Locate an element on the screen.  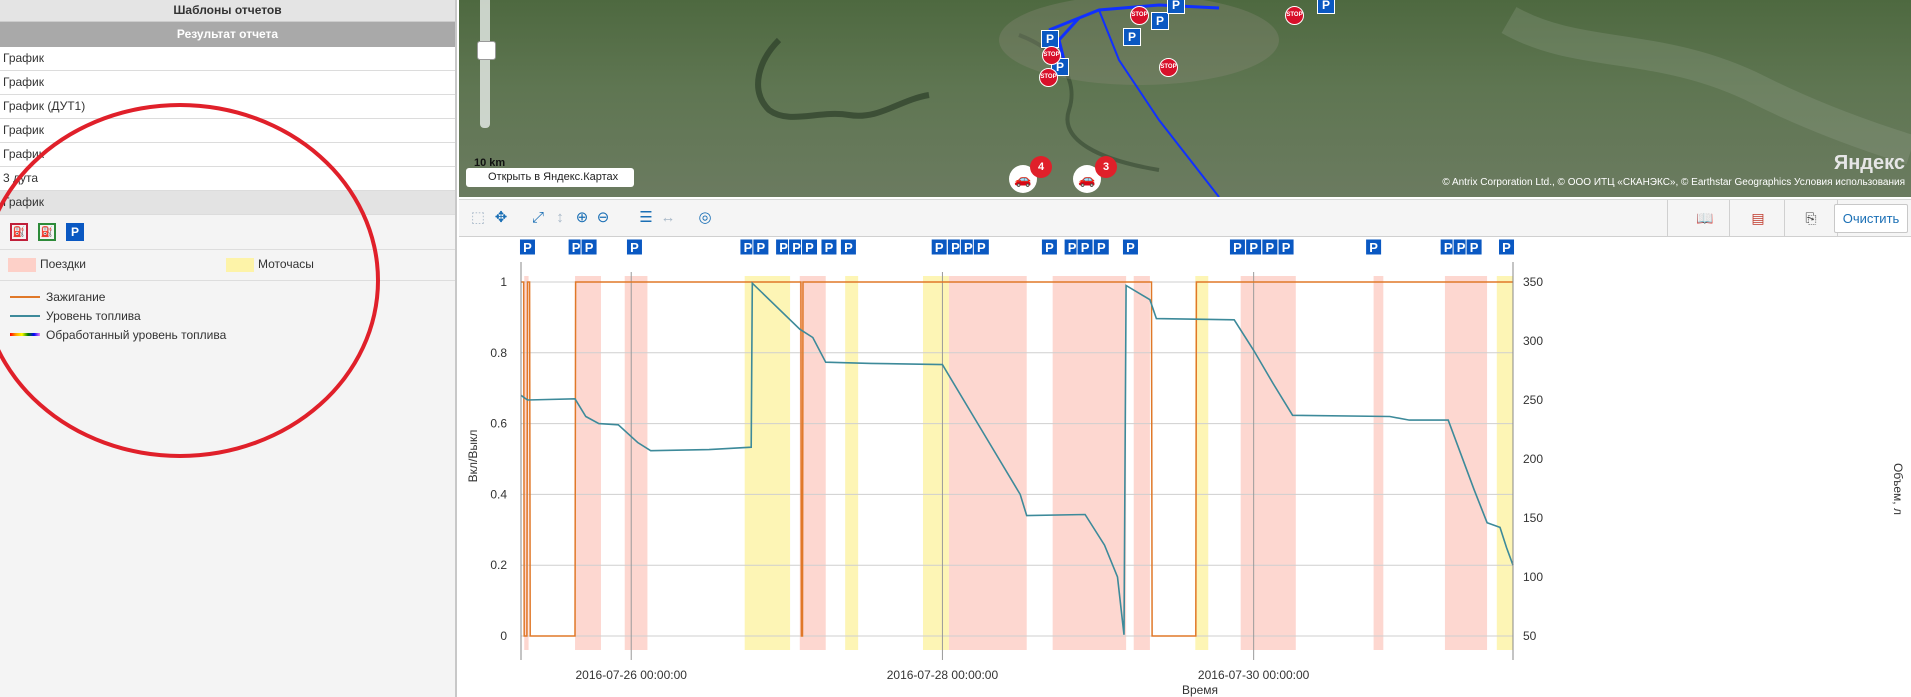
engine-hours-swatch is located at coordinates (240, 265).